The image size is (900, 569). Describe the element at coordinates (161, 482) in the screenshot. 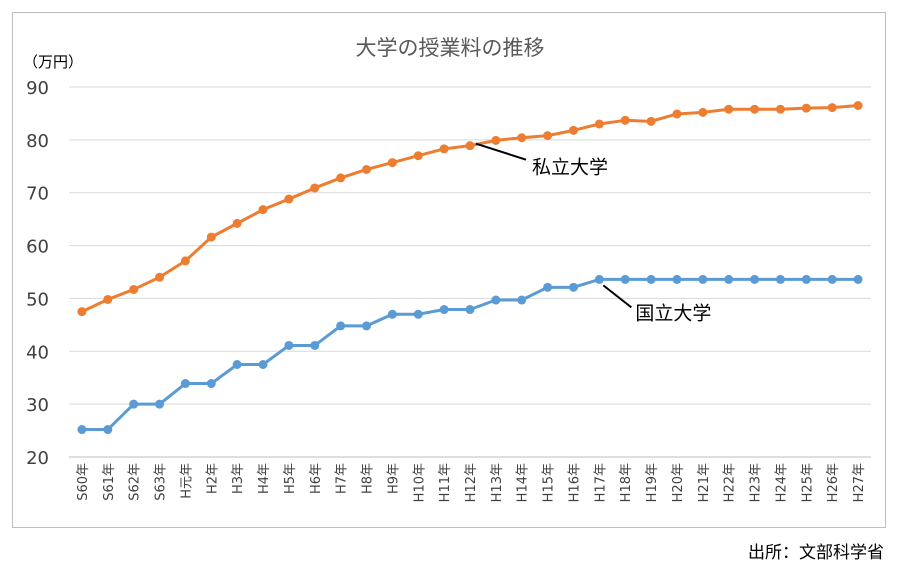

I see `x-tick-label: S63年` at that location.